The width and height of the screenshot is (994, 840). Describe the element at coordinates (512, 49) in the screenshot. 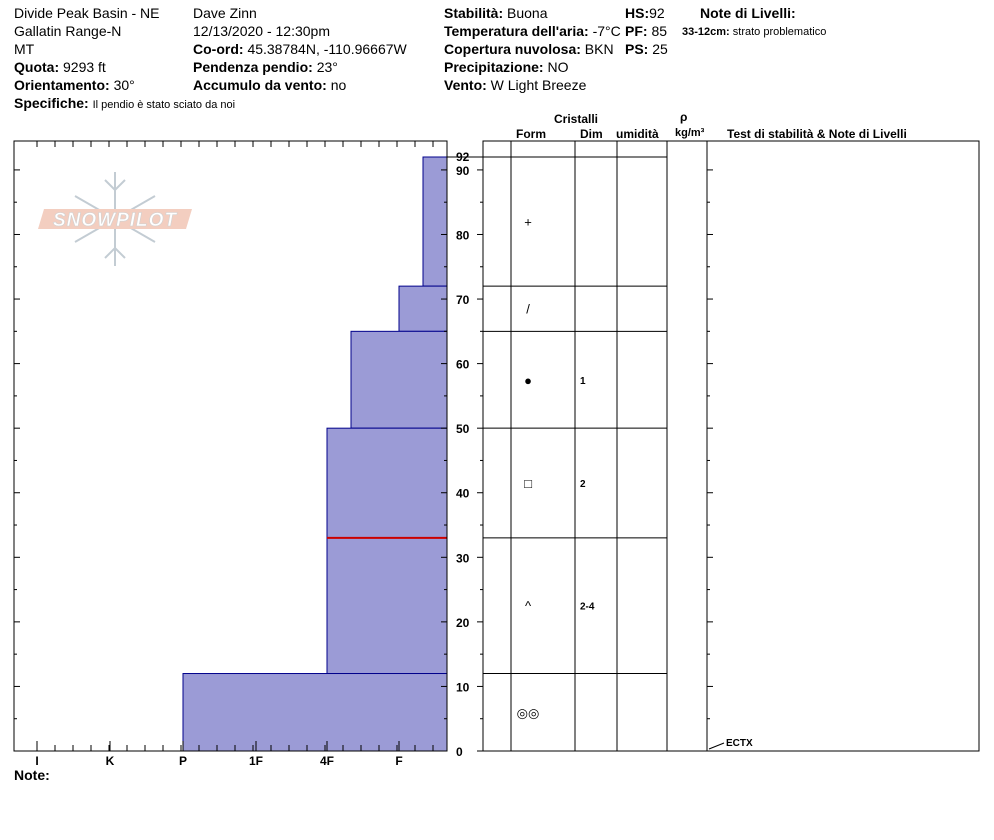

I see `cloud-label: Copertura nuvolosa:` at that location.